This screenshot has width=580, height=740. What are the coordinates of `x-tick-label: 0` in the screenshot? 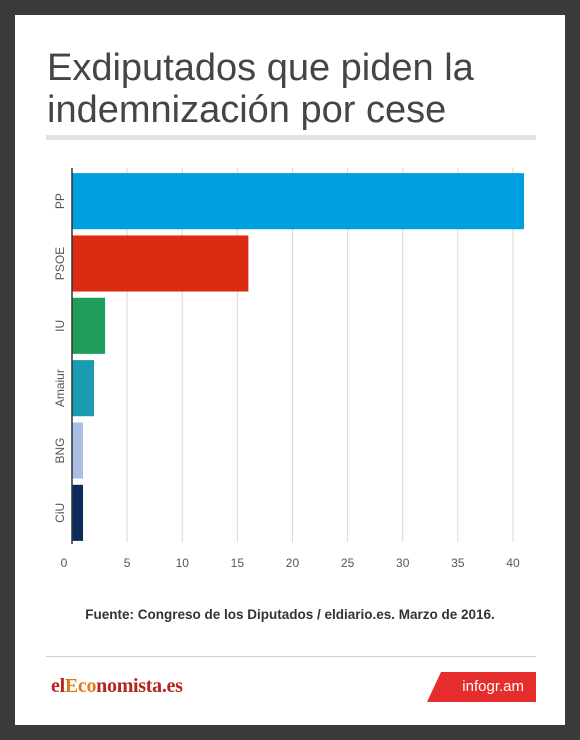 It's located at (64, 563).